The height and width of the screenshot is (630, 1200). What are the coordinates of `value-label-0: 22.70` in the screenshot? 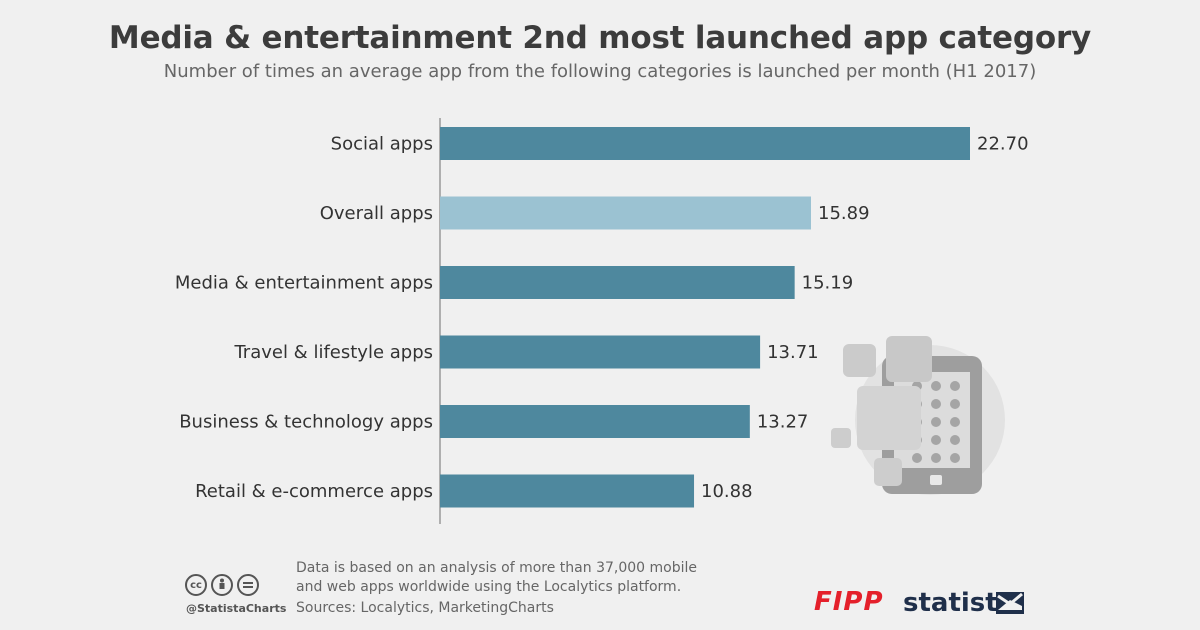 It's located at (1003, 144).